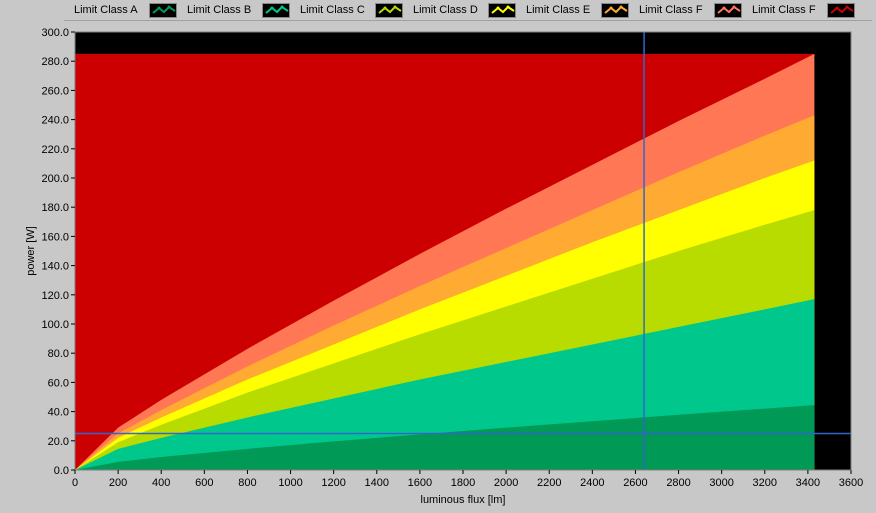  Describe the element at coordinates (55, 179) in the screenshot. I see `y-tick-label: 200.0` at that location.